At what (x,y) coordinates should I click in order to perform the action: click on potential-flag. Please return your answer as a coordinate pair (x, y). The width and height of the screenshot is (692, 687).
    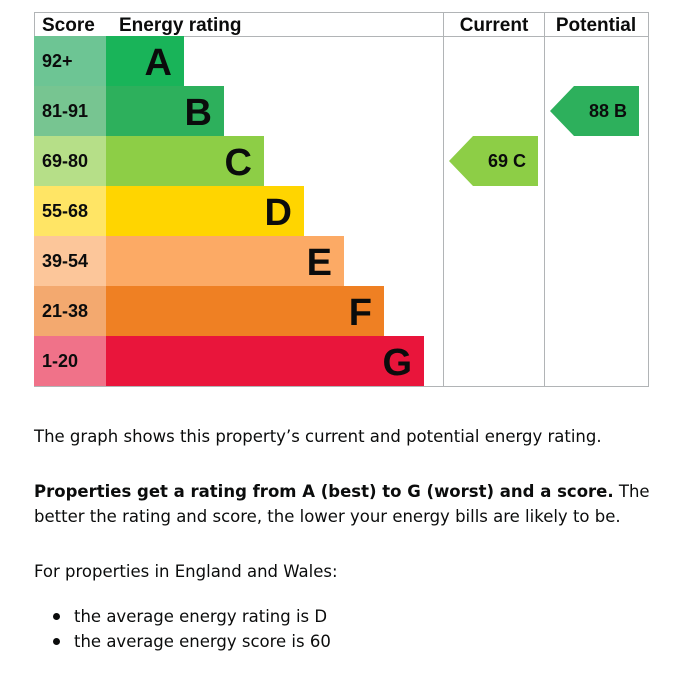
    Looking at the image, I should click on (594, 111).